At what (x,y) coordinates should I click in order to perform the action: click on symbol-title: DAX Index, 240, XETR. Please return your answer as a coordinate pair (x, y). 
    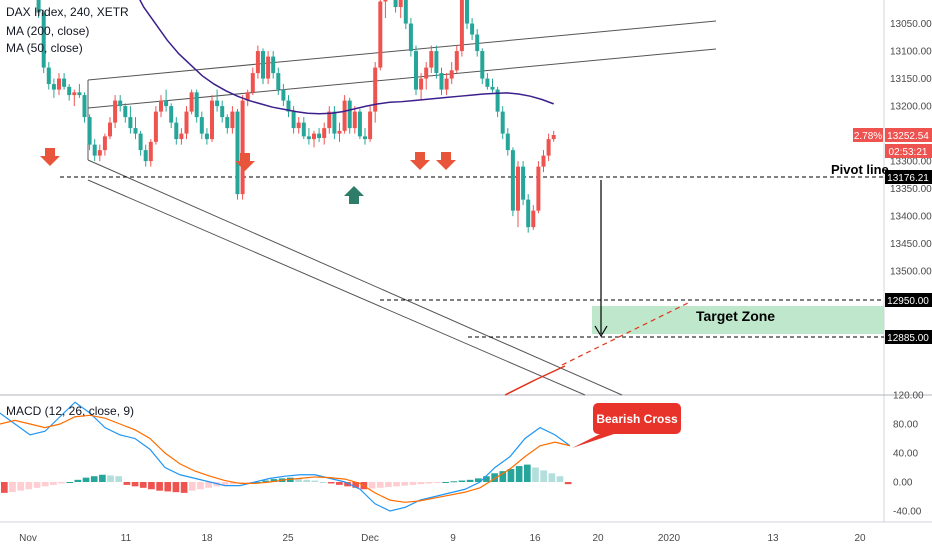
    Looking at the image, I should click on (67, 12).